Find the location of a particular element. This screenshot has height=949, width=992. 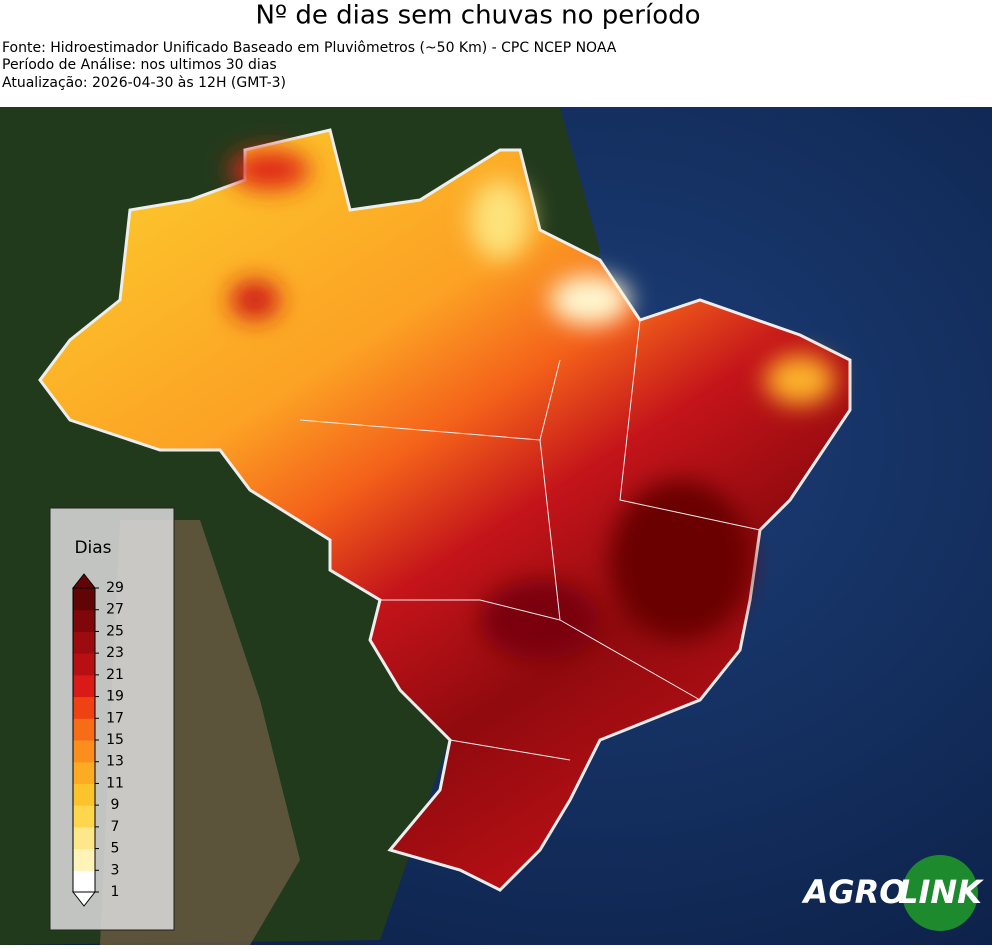

tick-label: 21 is located at coordinates (115, 675).